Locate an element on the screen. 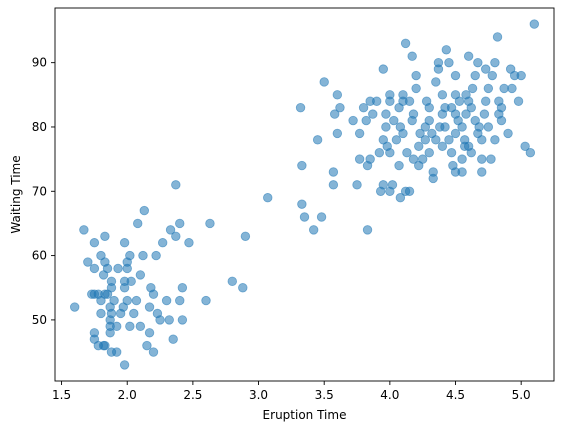  y-tick-label: 90 is located at coordinates (39, 63).